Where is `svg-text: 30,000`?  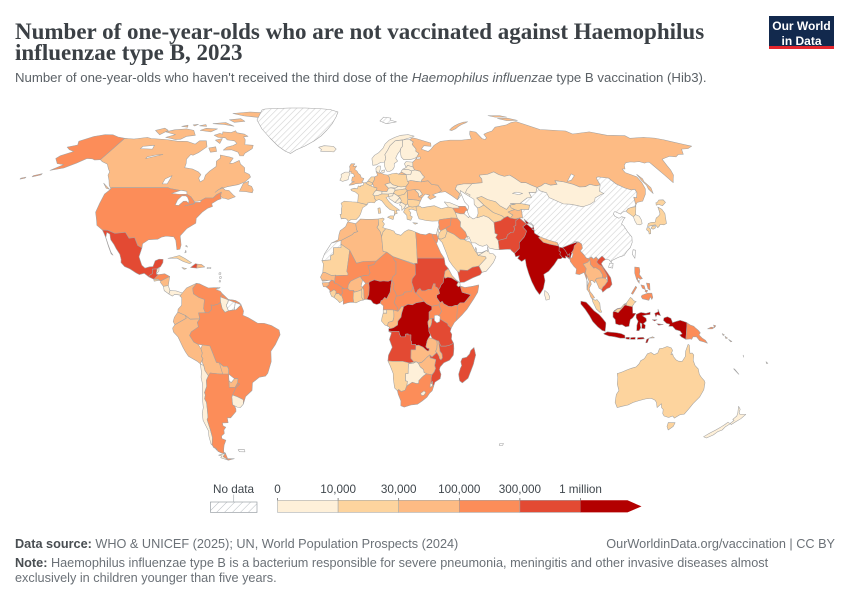
svg-text: 30,000 is located at coordinates (399, 489).